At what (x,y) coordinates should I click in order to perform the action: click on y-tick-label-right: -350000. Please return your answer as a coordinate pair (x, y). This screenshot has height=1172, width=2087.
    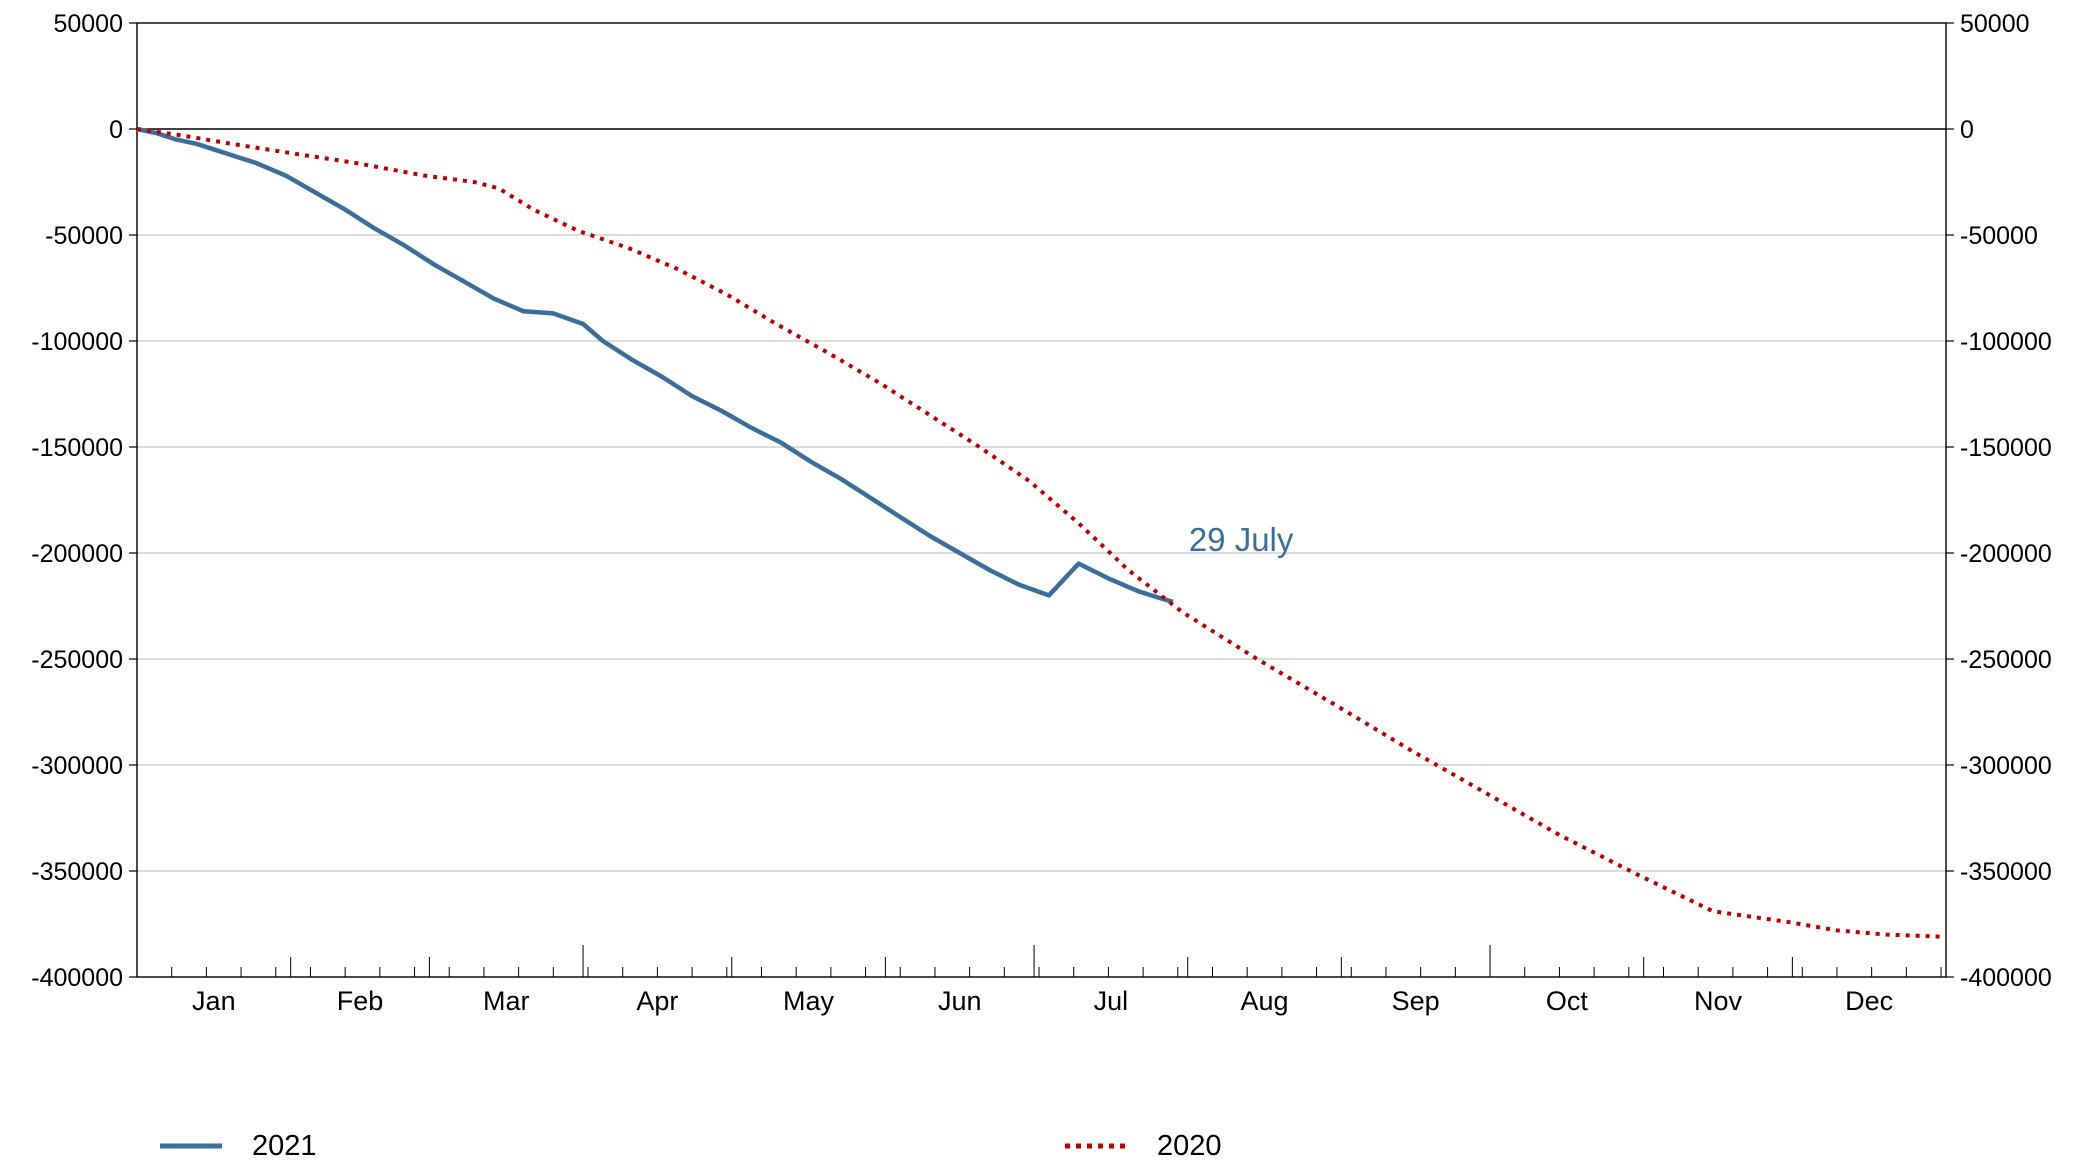
    Looking at the image, I should click on (2006, 872).